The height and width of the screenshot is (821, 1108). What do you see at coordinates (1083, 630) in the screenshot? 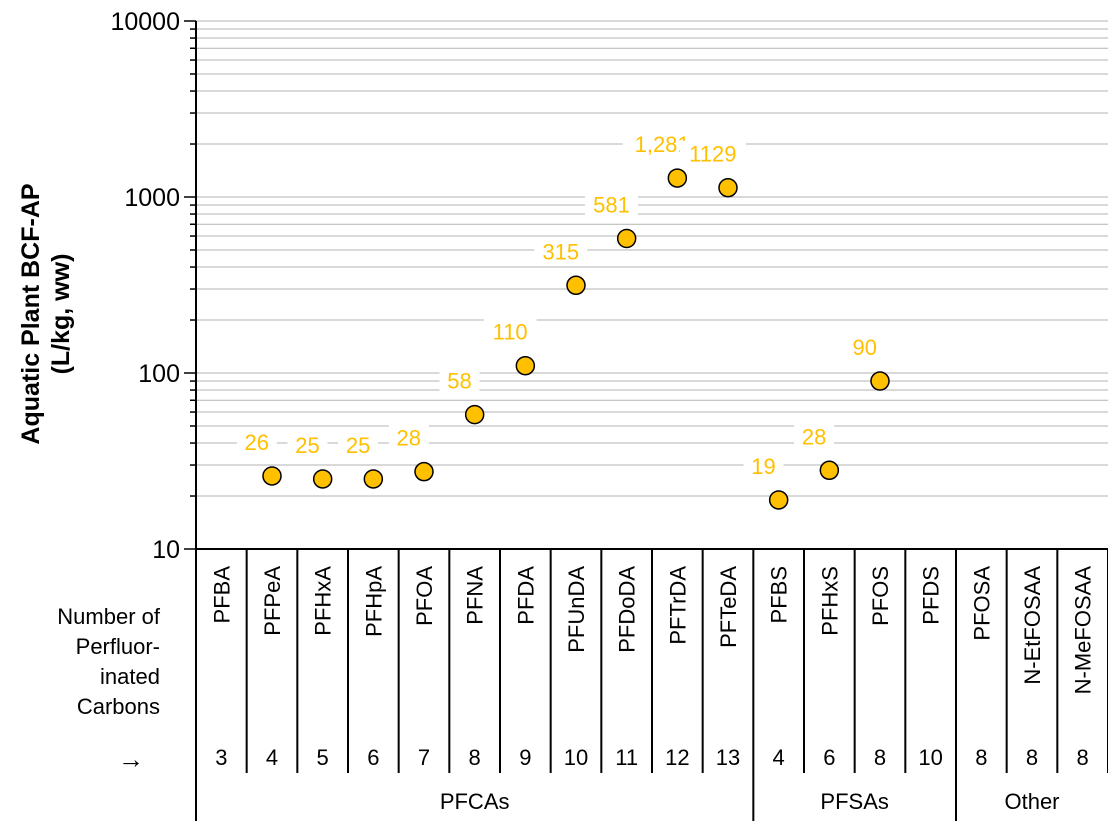
I see `category-label: N-MeFOSAA` at bounding box center [1083, 630].